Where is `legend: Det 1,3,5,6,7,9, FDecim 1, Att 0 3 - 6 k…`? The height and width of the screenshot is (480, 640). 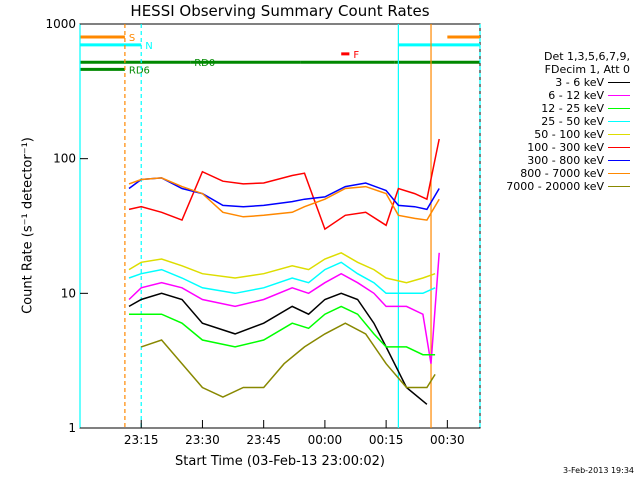
legend: Det 1,3,5,6,7,9, FDecim 1, Att 0 3 - 6 k… is located at coordinates (559, 121).